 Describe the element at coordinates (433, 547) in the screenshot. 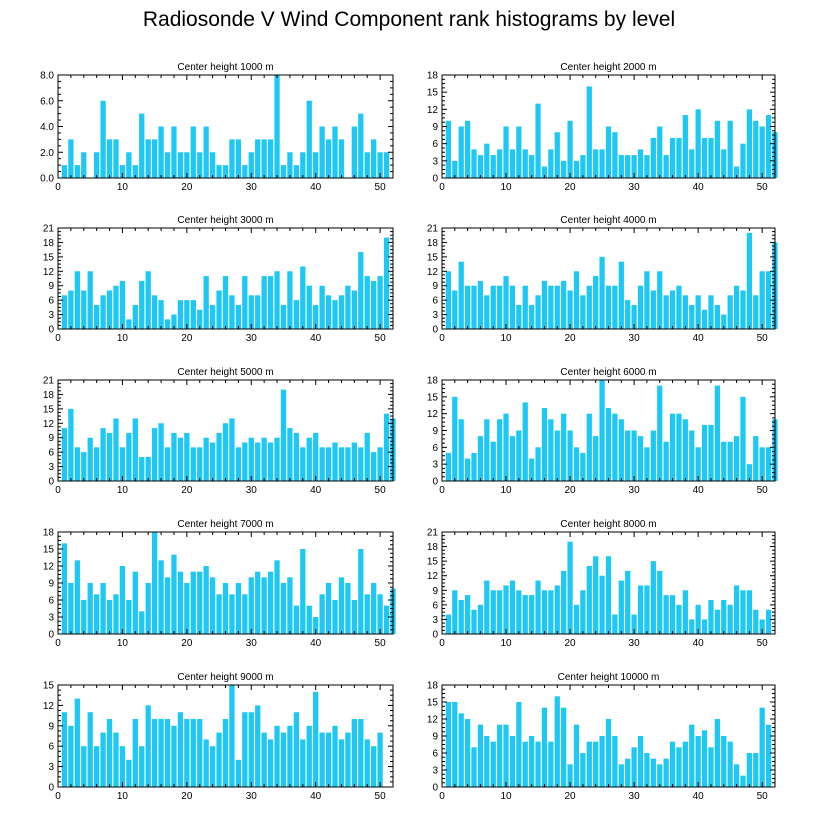

I see `y-tick-label: 18` at that location.